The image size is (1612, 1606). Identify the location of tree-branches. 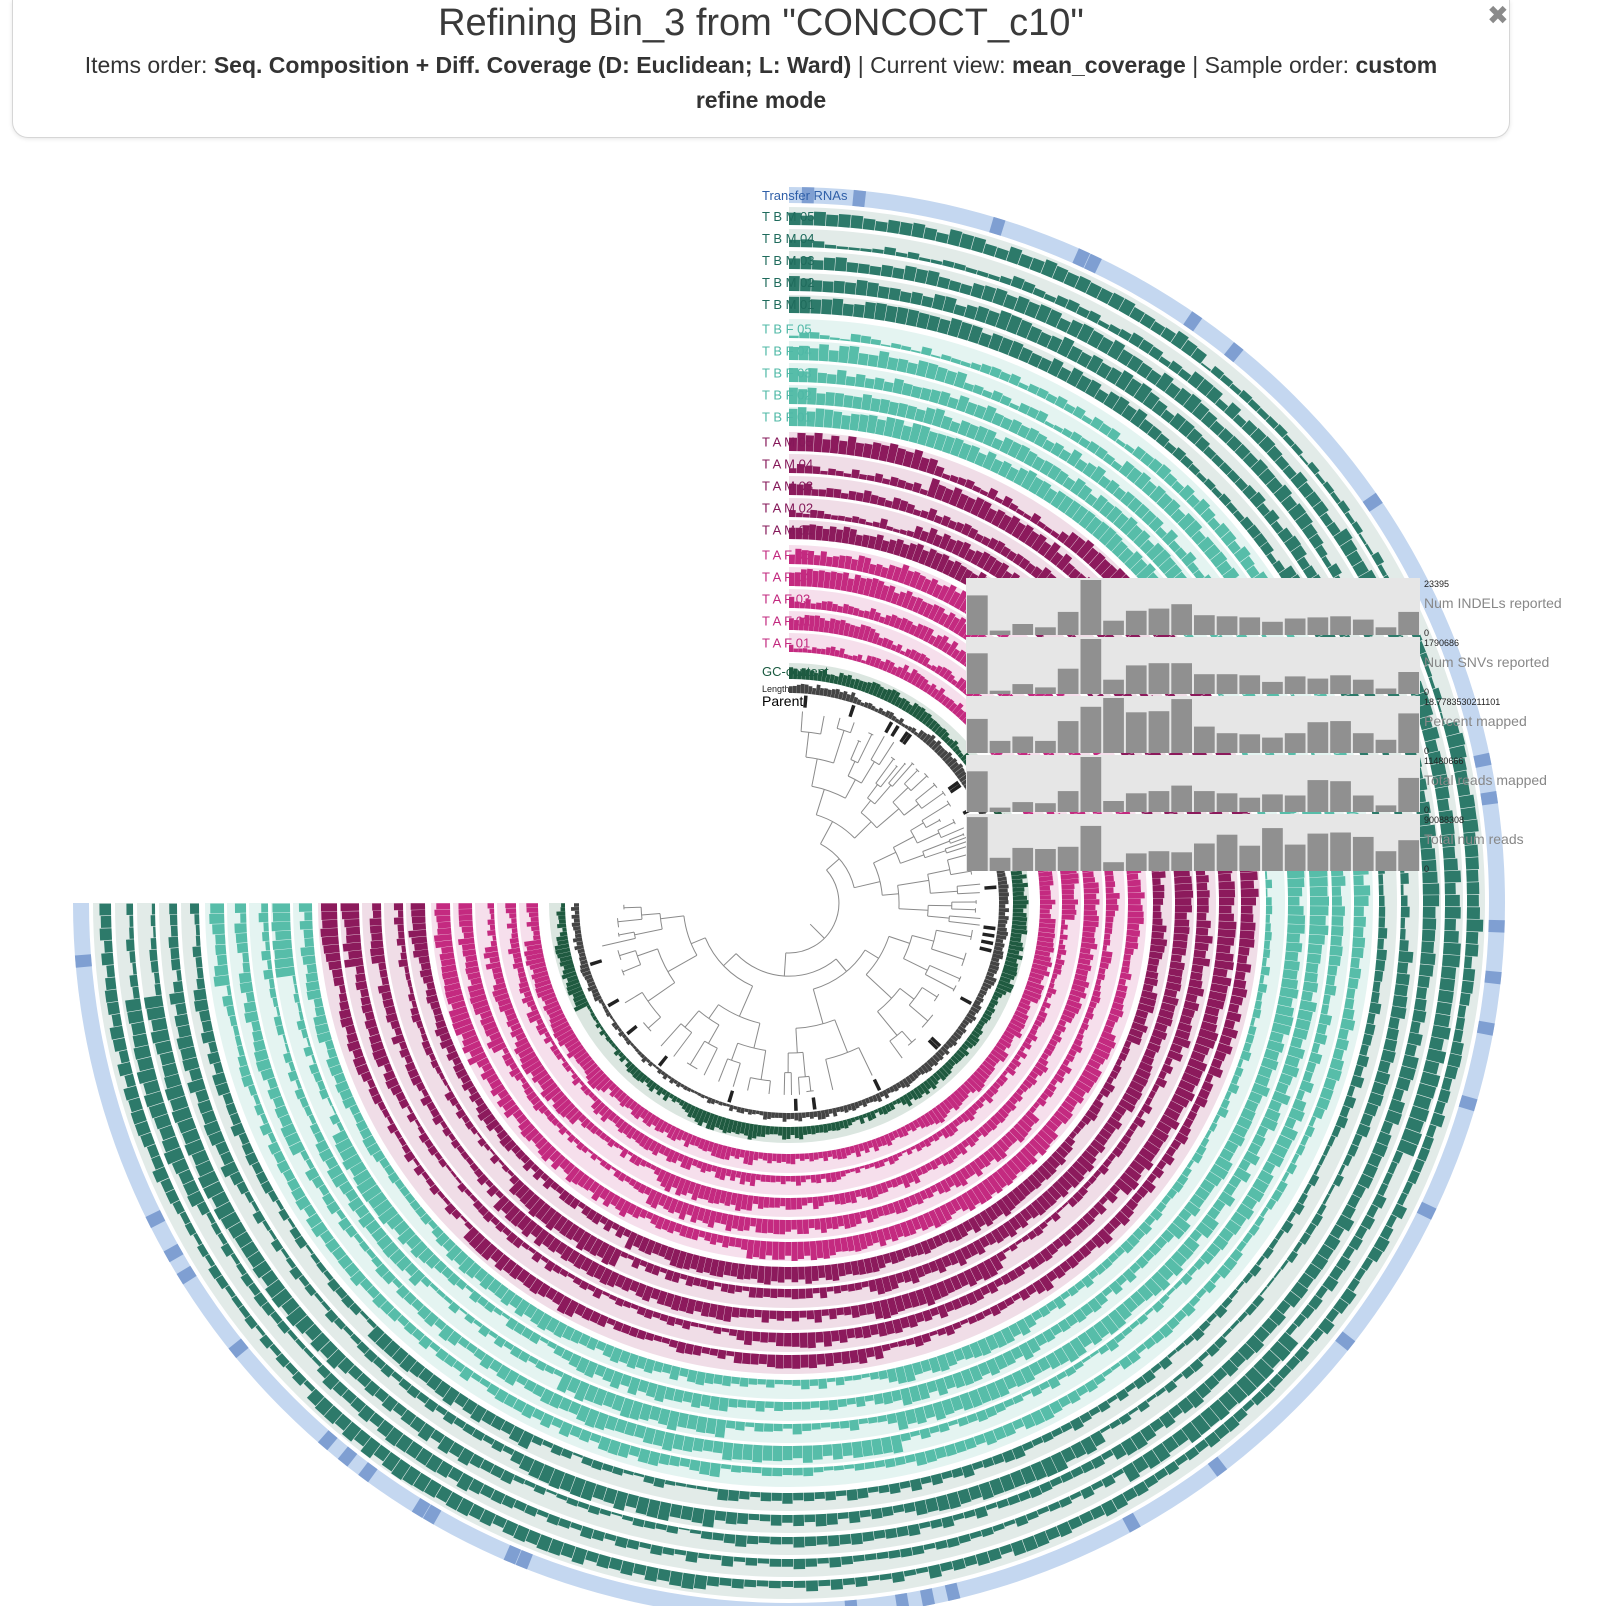
(791, 903).